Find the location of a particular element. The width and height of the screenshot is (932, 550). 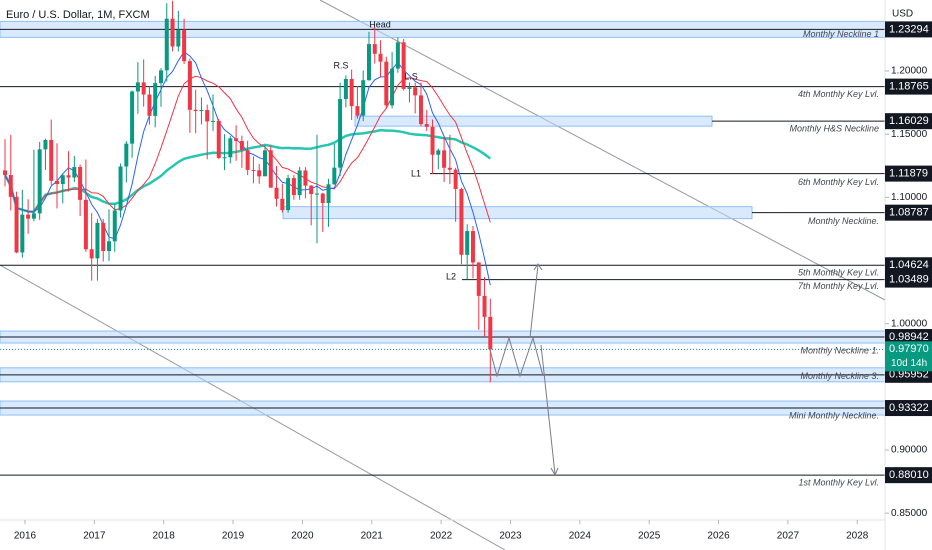

y-tick-label: 0.90000 is located at coordinates (909, 450).